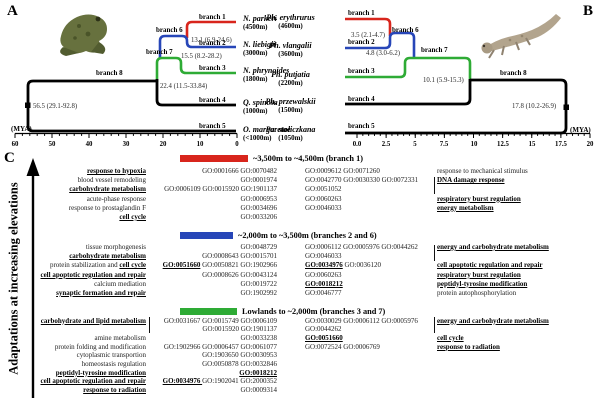 This screenshot has height=400, width=600. Describe the element at coordinates (300, 217) in the screenshot. I see `go-term-row: cell cycle GO:0033206` at that location.